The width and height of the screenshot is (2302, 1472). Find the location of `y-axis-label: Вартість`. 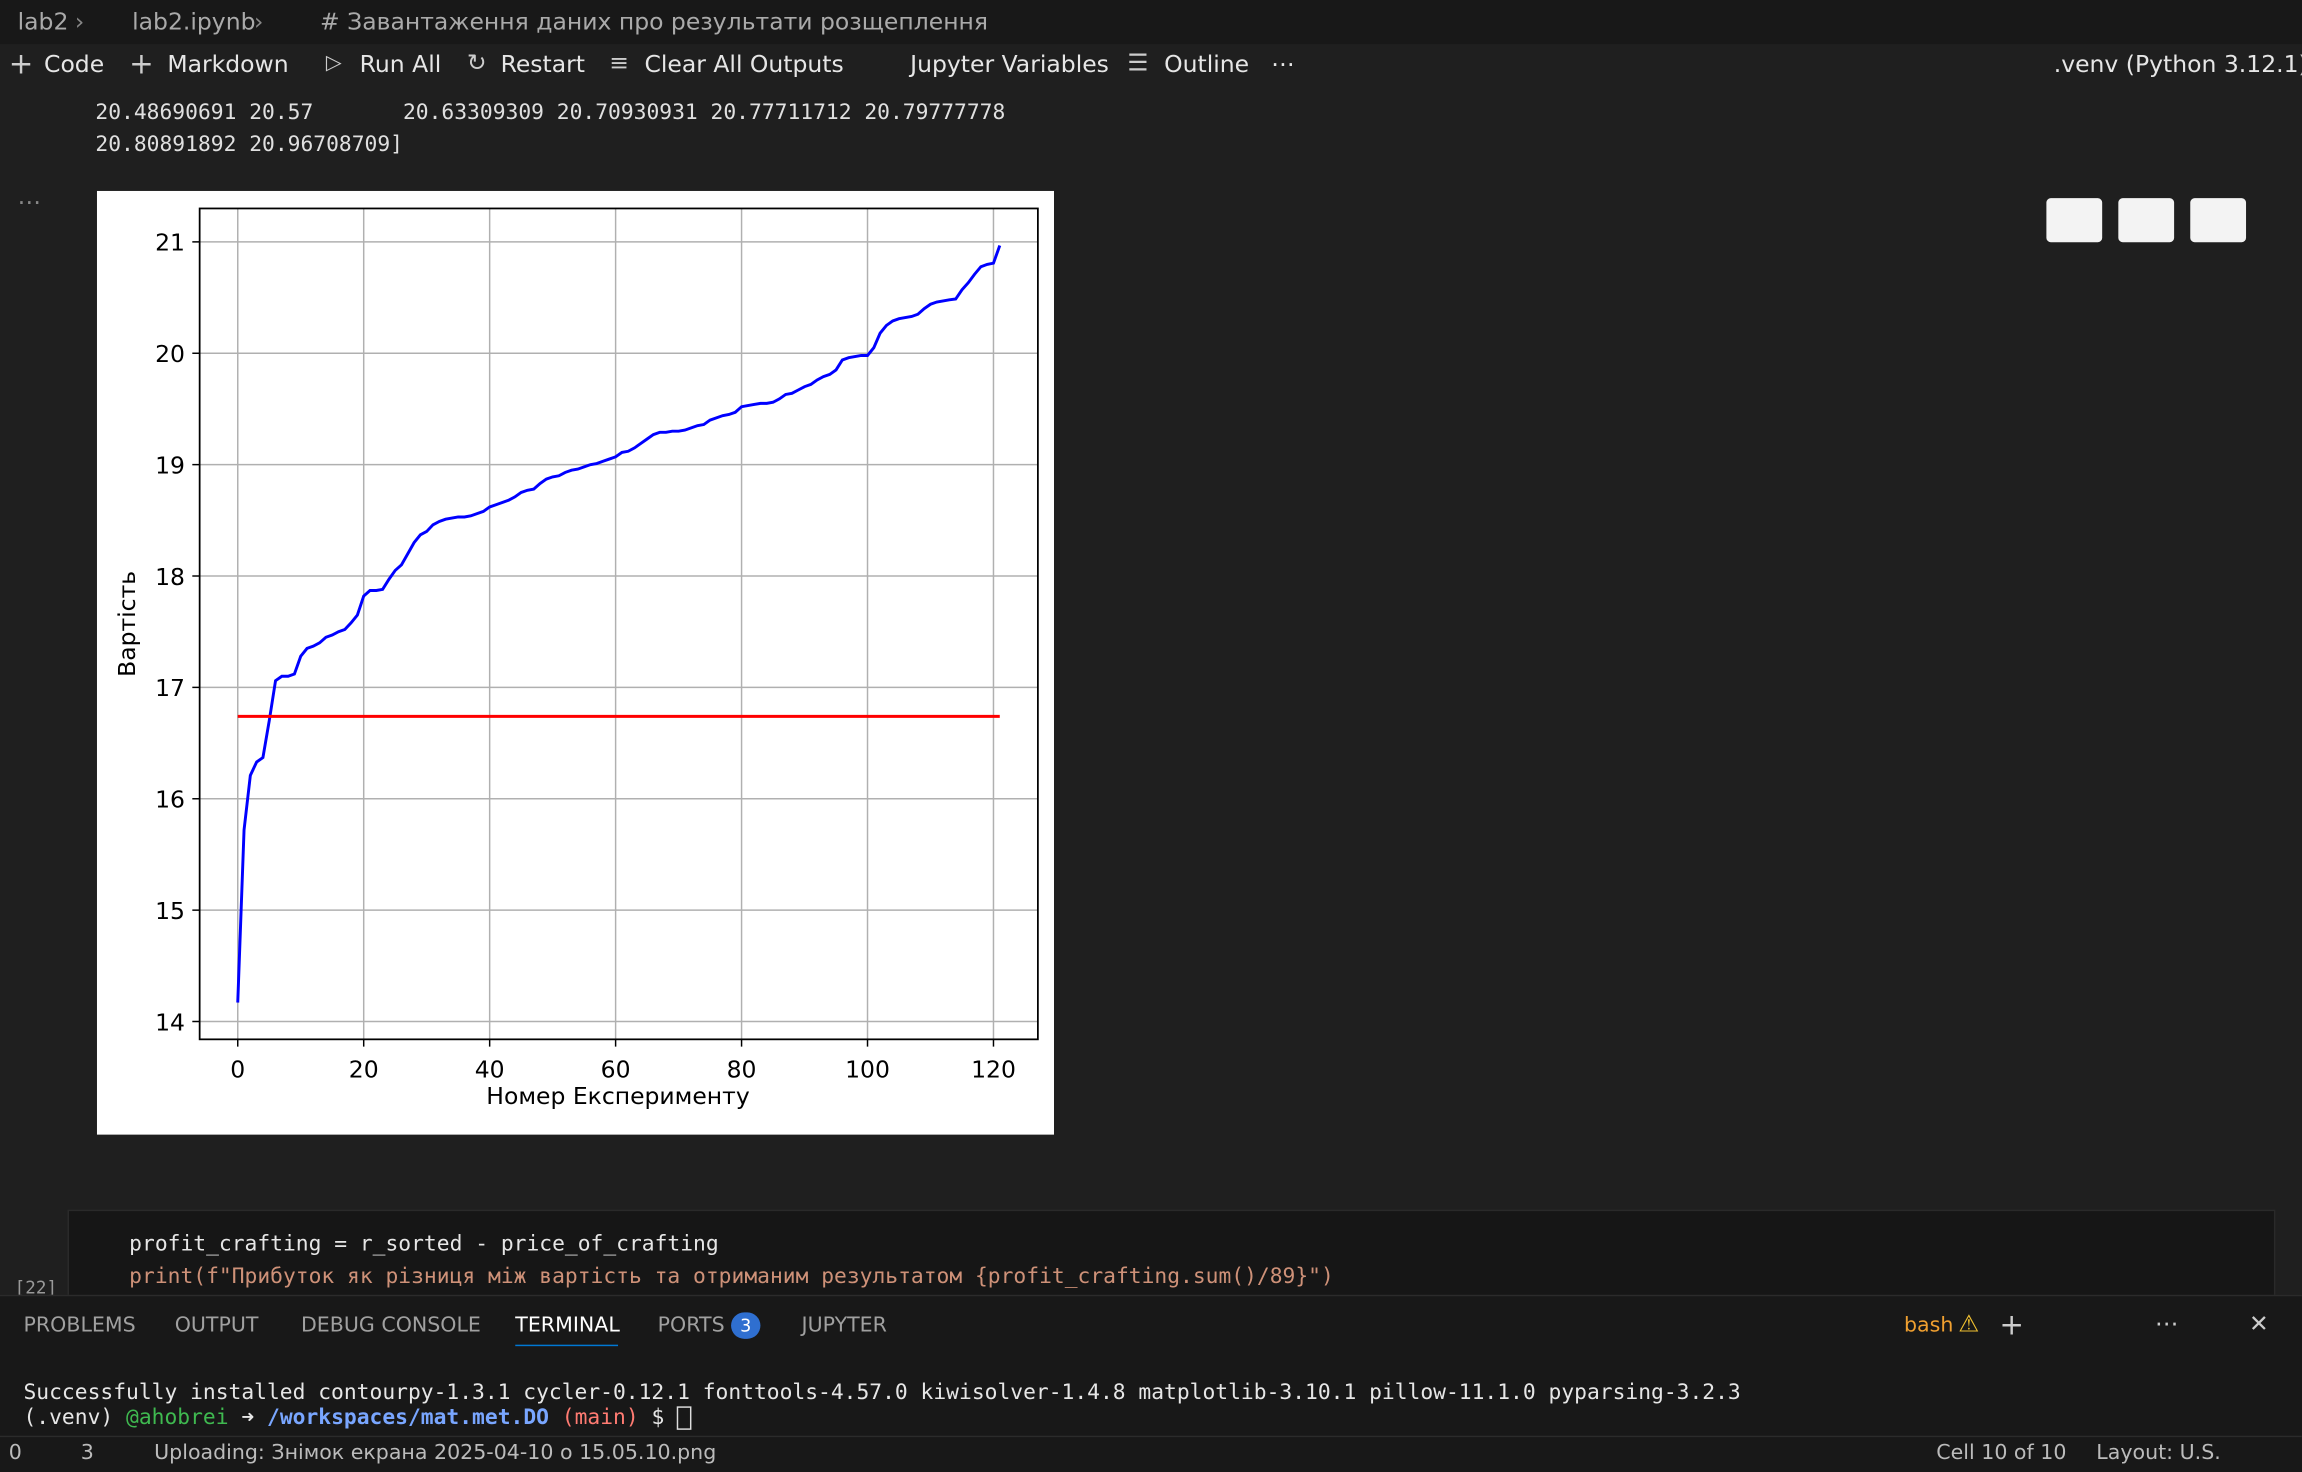

y-axis-label: Вартість is located at coordinates (127, 624).